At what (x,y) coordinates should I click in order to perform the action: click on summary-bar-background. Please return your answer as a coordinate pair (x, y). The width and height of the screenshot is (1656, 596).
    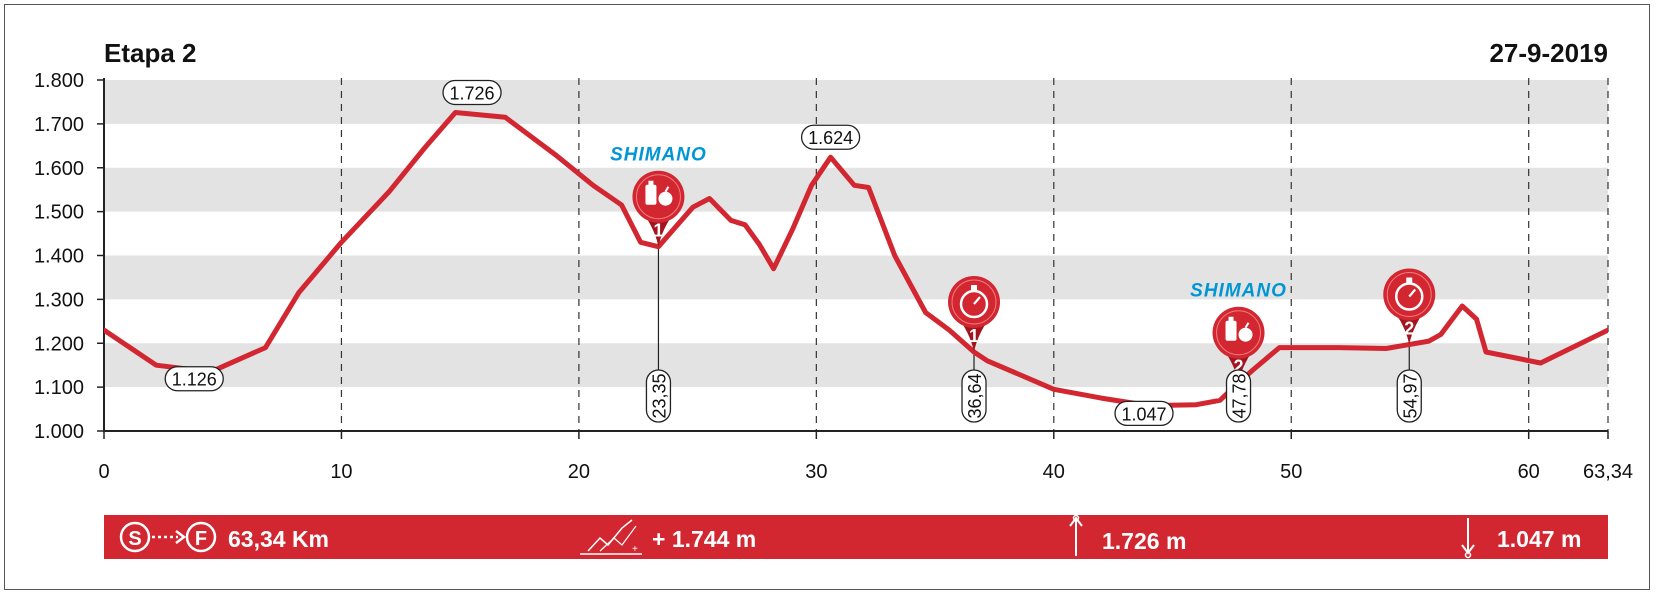
    Looking at the image, I should click on (856, 537).